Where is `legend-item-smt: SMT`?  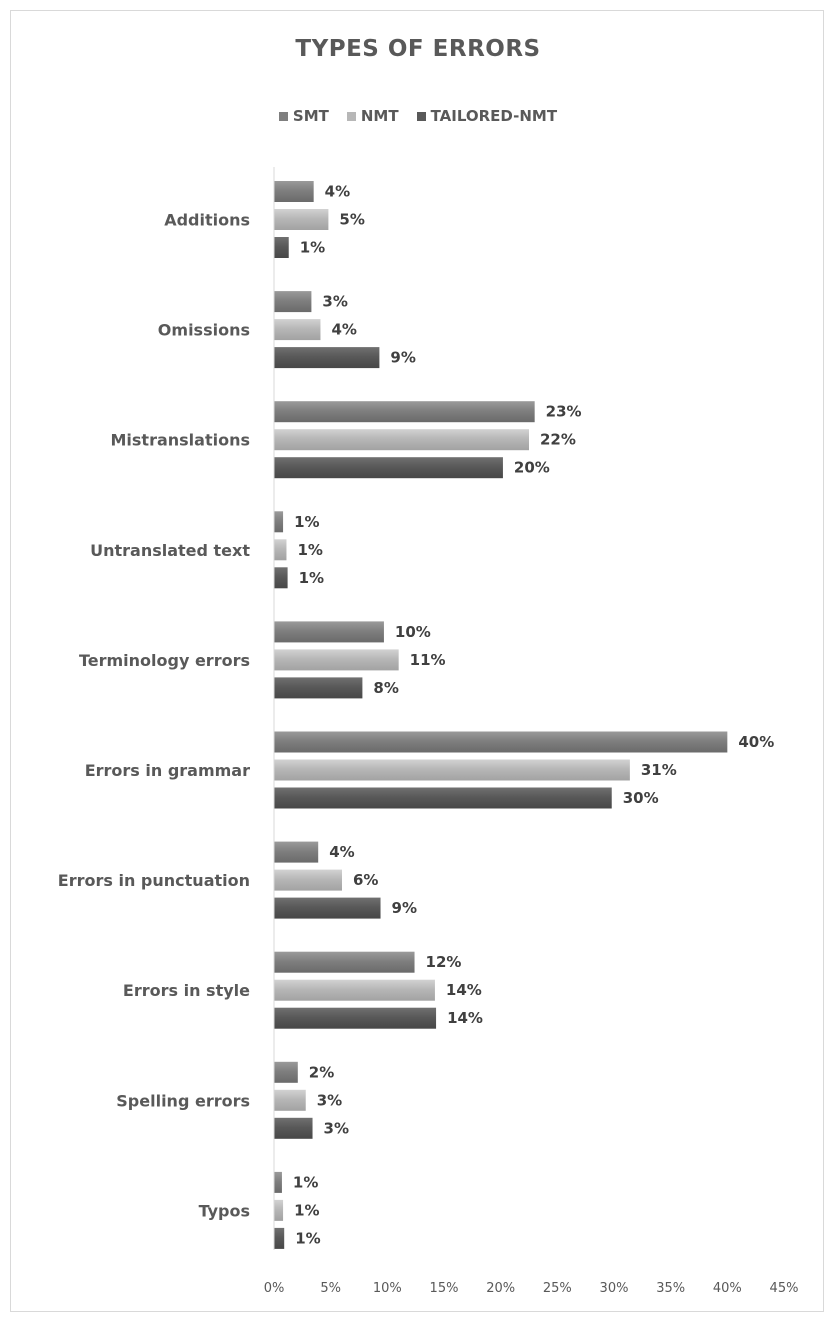
legend-item-smt: SMT is located at coordinates (303, 116).